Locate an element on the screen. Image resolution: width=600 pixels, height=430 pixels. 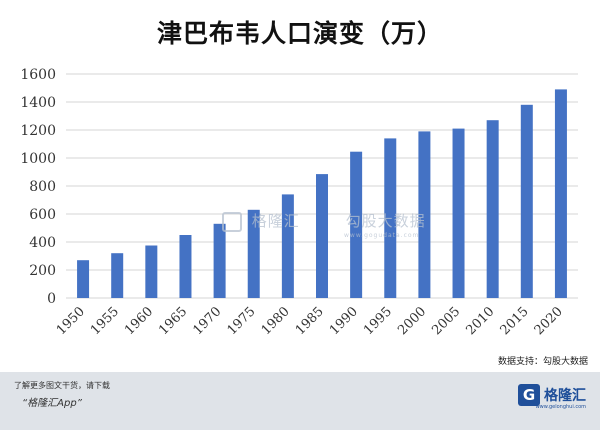
x-tick-label: 1990 is located at coordinates (344, 321).